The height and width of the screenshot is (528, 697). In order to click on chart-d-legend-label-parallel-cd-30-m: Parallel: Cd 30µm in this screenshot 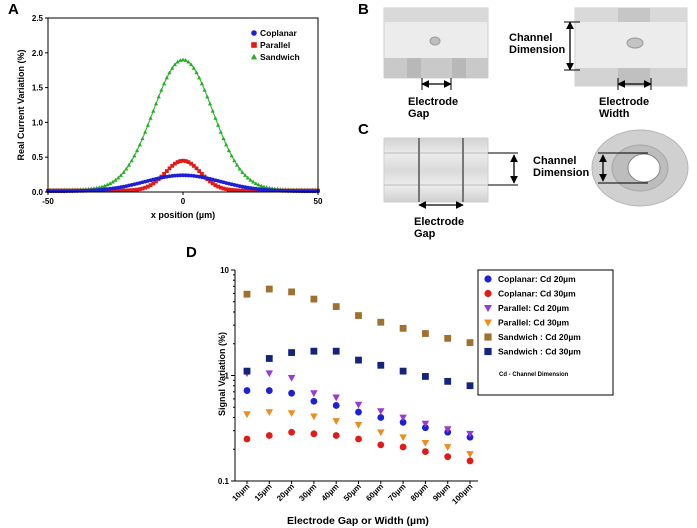, I will do `click(533, 323)`.